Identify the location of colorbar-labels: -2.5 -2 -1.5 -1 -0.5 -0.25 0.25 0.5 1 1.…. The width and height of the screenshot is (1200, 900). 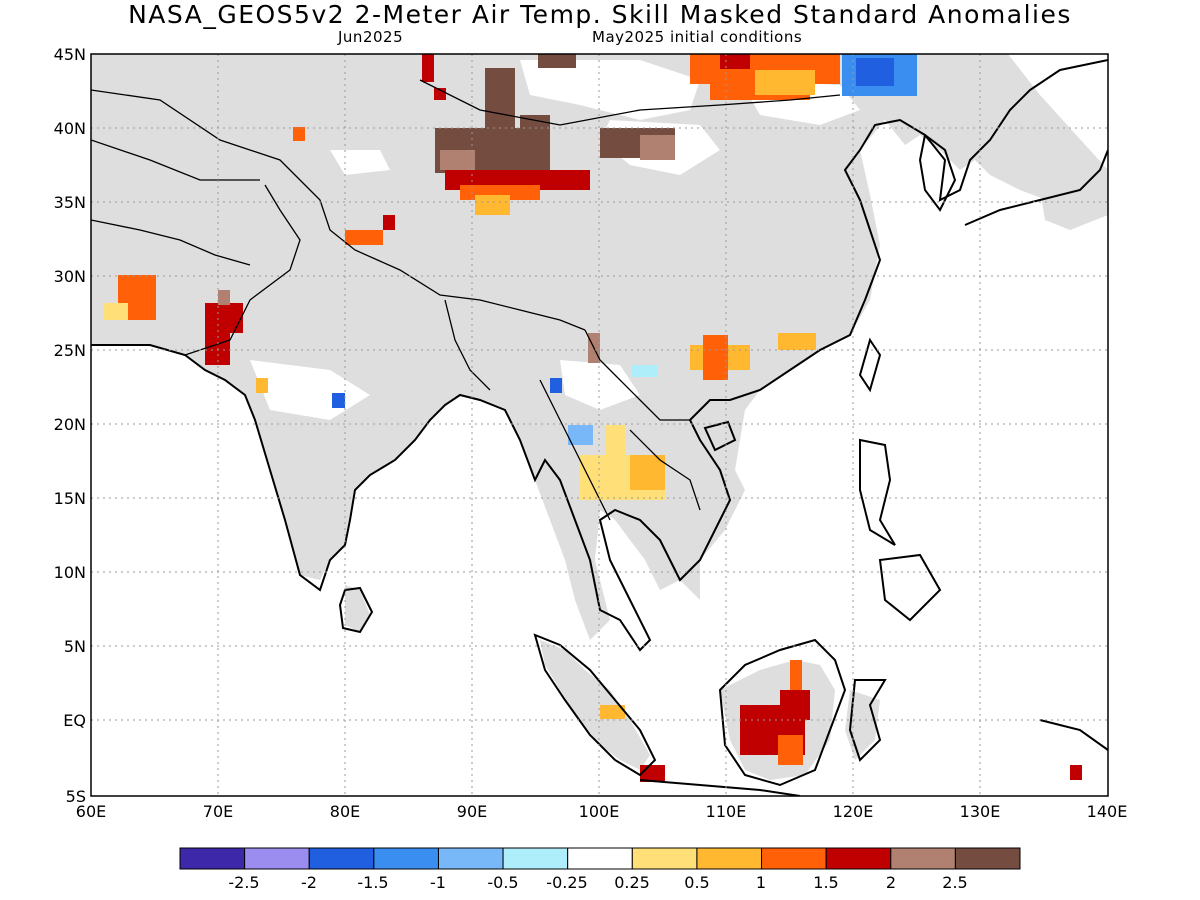
(597, 882).